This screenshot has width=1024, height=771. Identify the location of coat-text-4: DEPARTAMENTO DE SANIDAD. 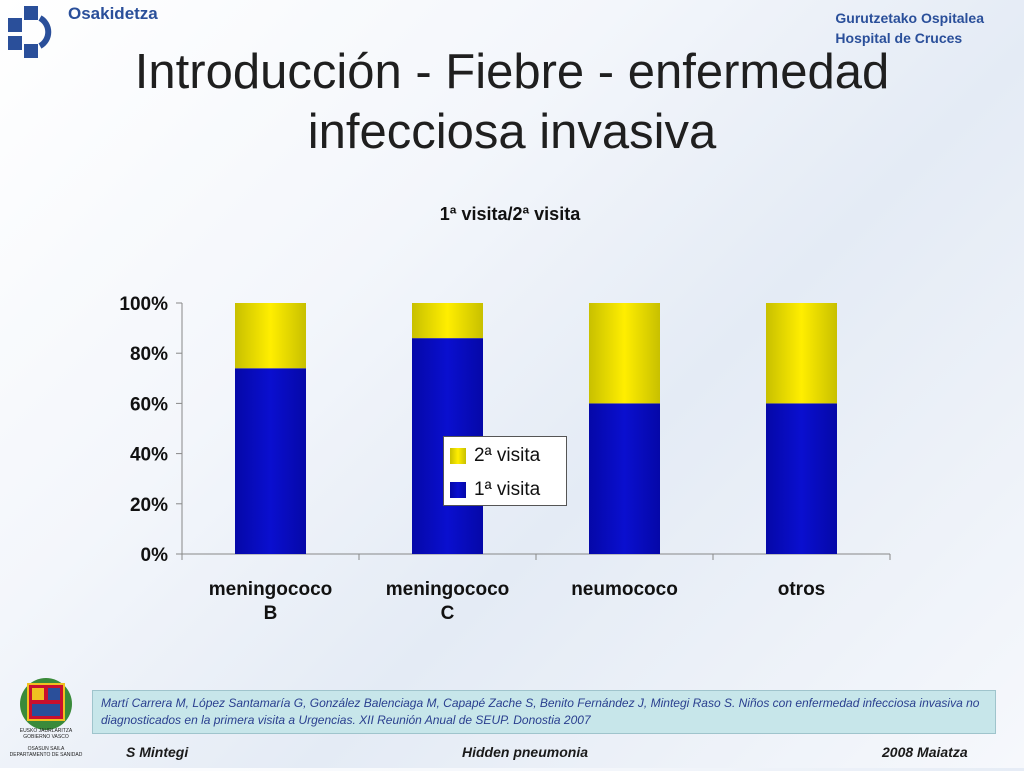
(46, 755).